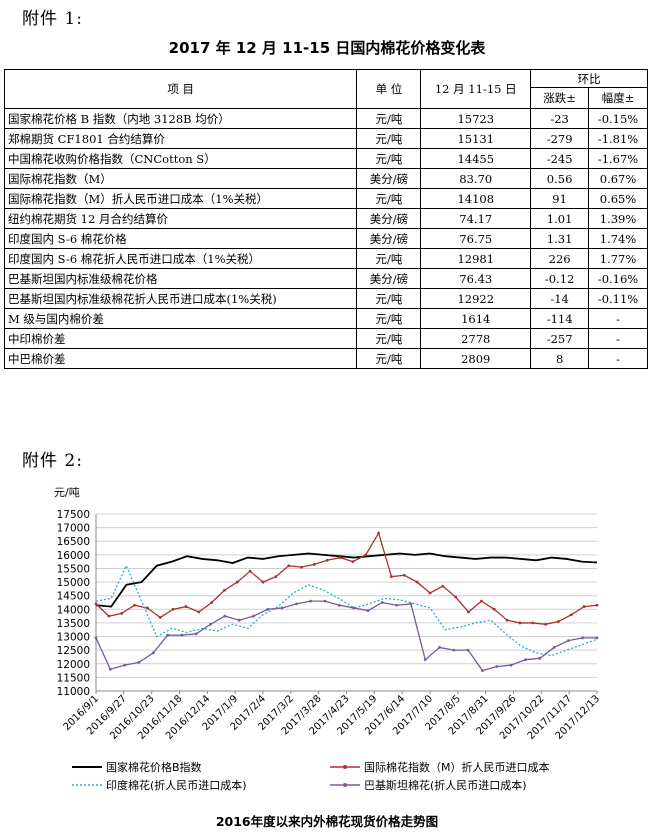 This screenshot has height=834, width=654. What do you see at coordinates (73, 678) in the screenshot?
I see `y-tick-label: 11500` at bounding box center [73, 678].